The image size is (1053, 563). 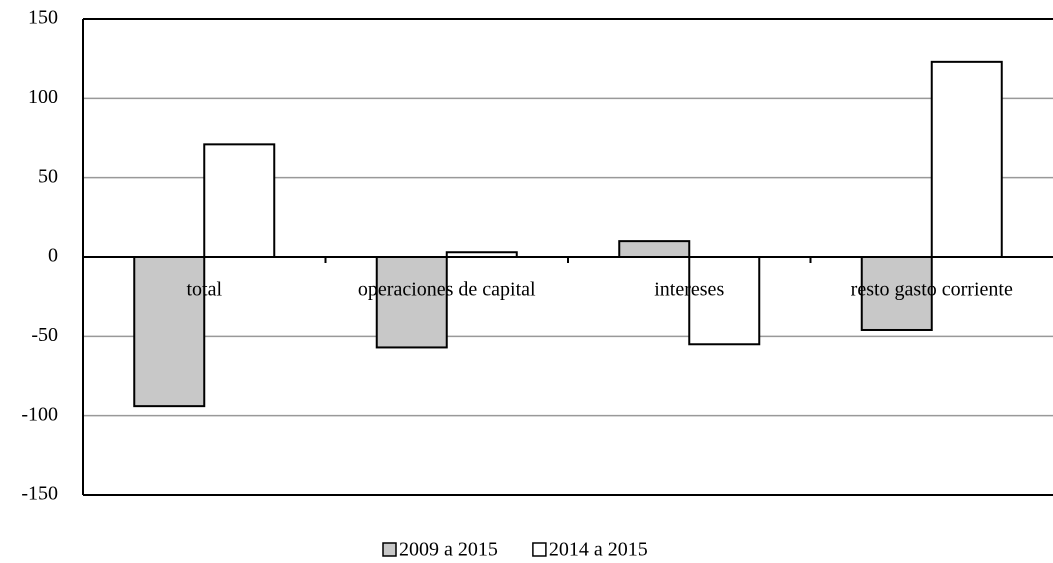 I want to click on y-tick-label: -50, so click(x=44, y=335).